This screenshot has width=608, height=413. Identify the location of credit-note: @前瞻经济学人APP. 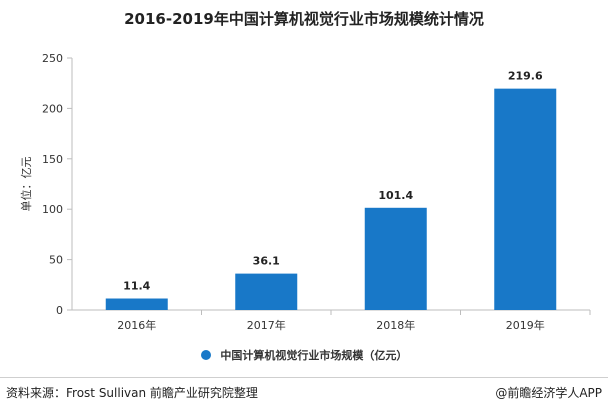
(548, 393).